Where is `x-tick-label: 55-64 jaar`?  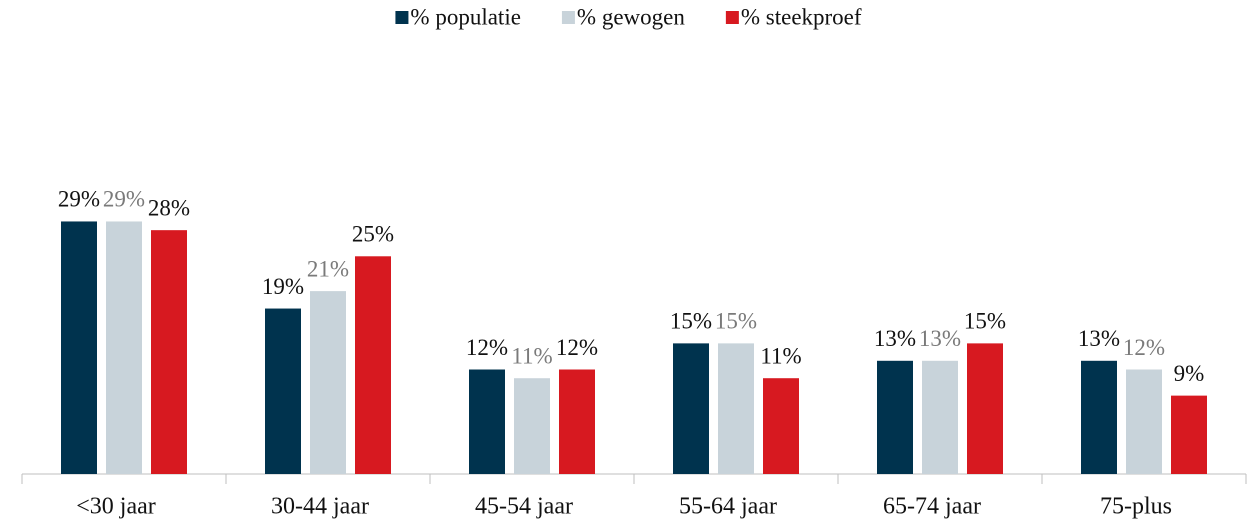 x-tick-label: 55-64 jaar is located at coordinates (728, 507).